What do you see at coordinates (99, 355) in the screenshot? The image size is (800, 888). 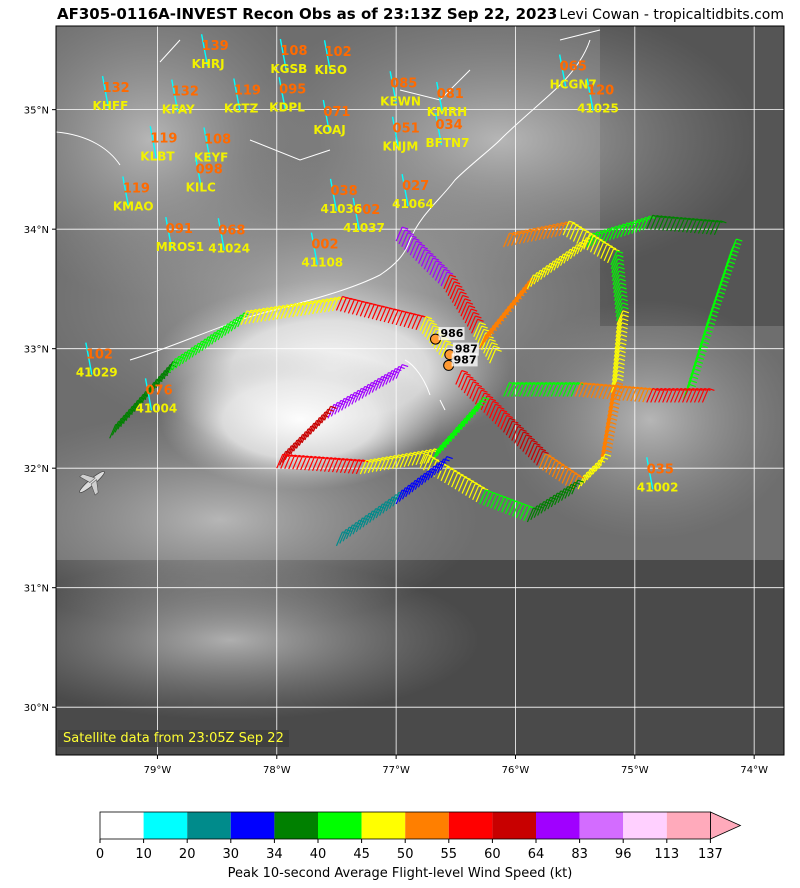 I see `station-value: 102` at bounding box center [99, 355].